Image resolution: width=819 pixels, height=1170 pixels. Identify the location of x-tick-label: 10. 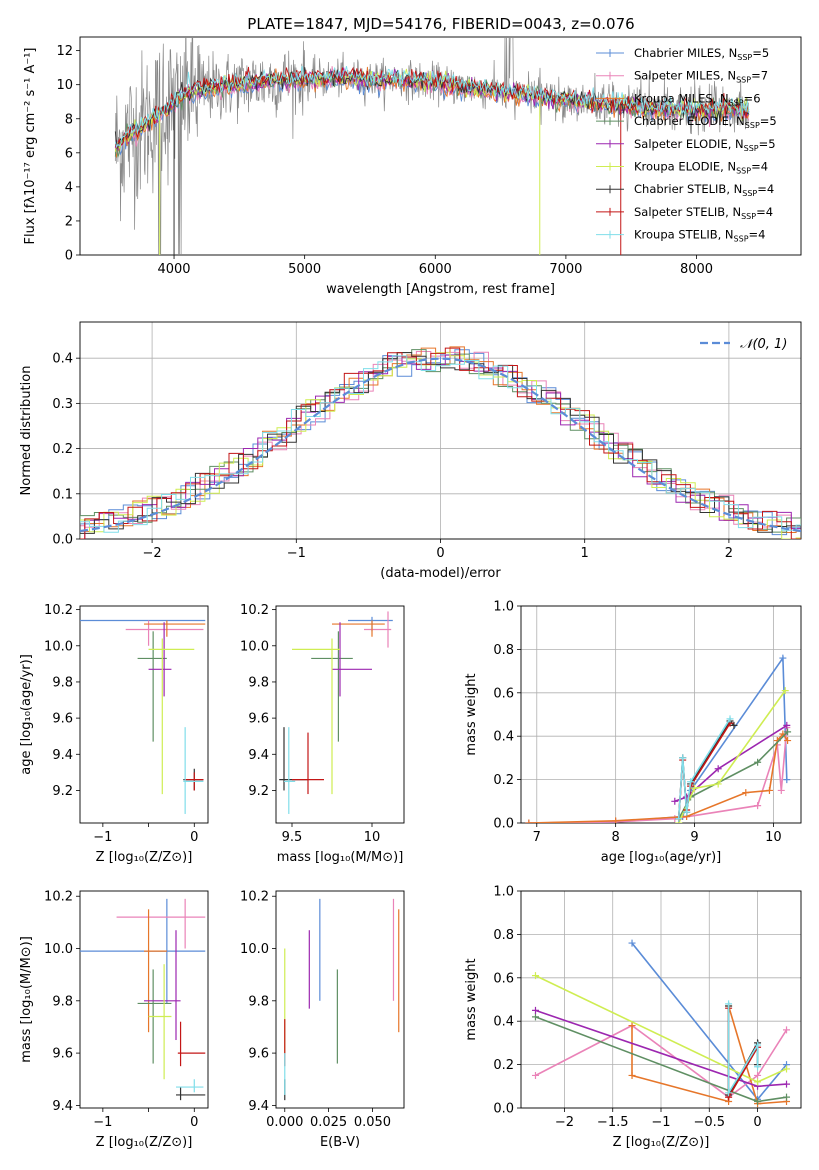
(372, 837).